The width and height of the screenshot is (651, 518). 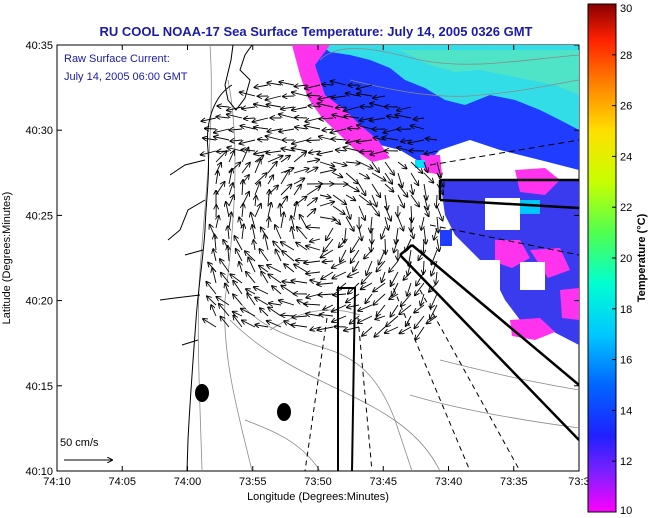 I want to click on colorbar-tick-label: 22, so click(x=626, y=208).